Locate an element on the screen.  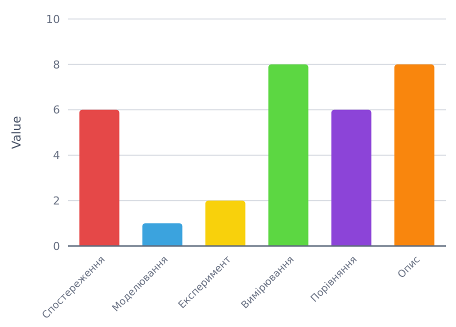
y-tick-label: 4 is located at coordinates (56, 155).